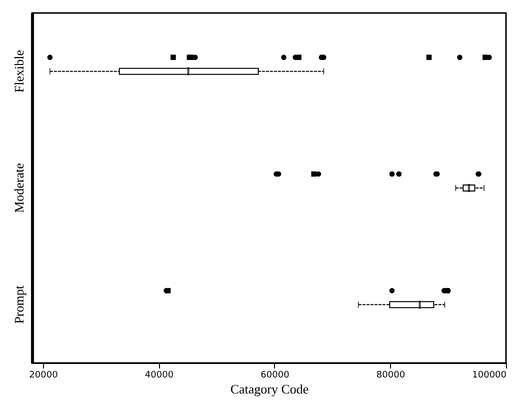 This screenshot has width=525, height=417. I want to click on x-tick-label: 100000, so click(489, 375).